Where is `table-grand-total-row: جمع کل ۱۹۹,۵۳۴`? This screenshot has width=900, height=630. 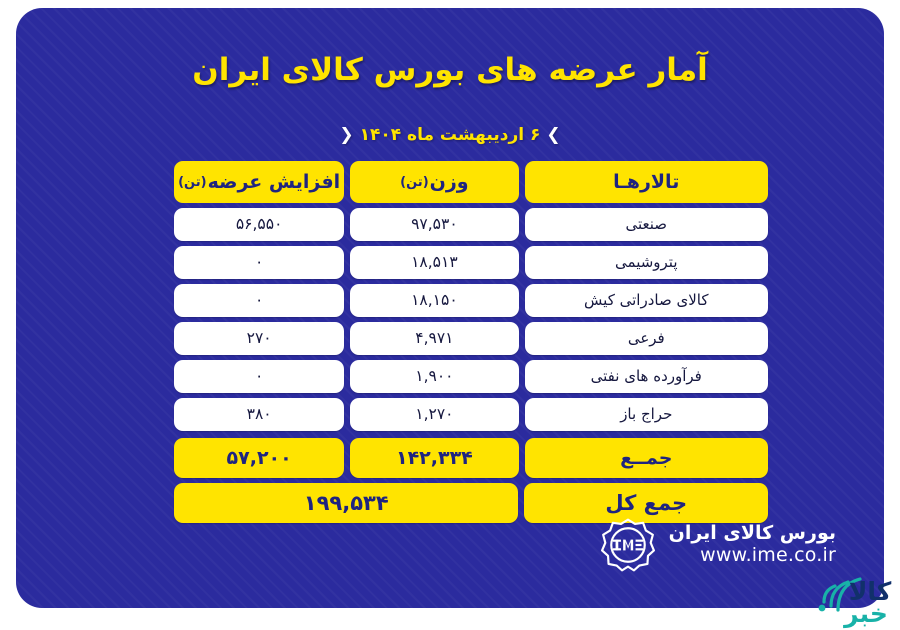 table-grand-total-row: جمع کل ۱۹۹,۵۳۴ is located at coordinates (471, 503).